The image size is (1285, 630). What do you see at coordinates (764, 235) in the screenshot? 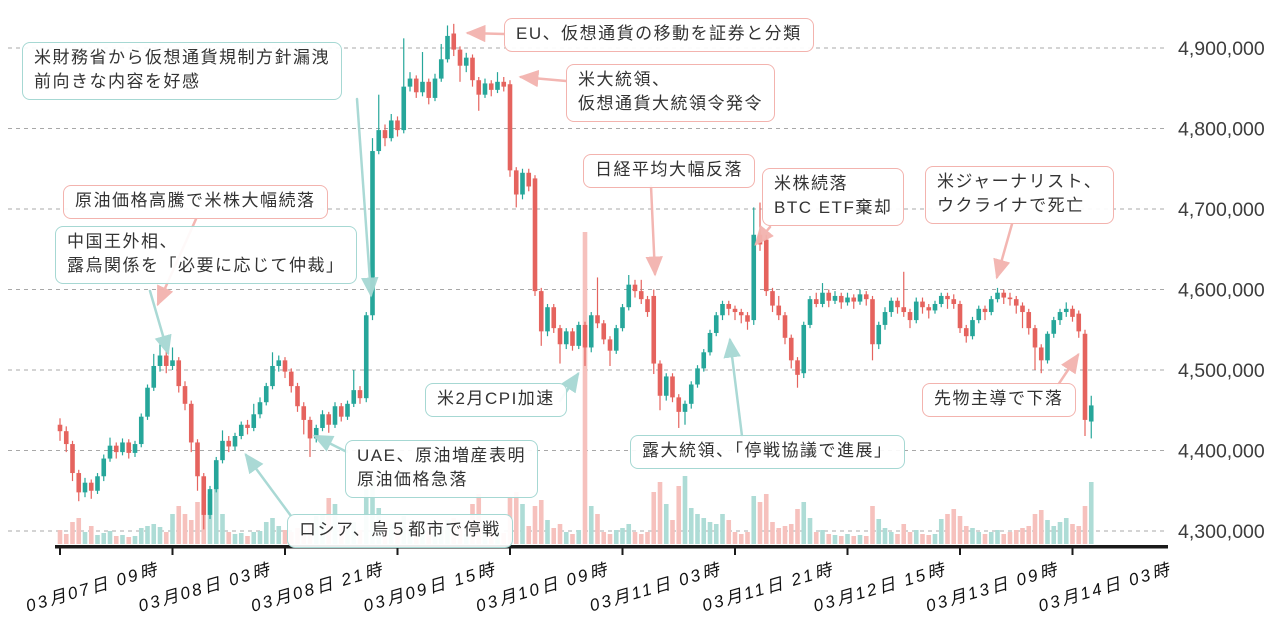
I see `annotation-arrow-us-stocks-etf` at bounding box center [764, 235].